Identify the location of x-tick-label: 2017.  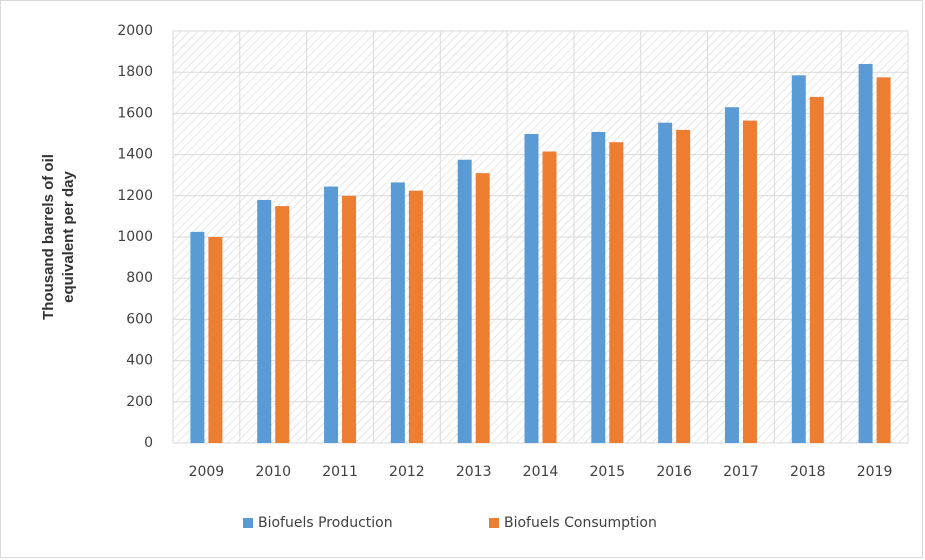
(741, 472).